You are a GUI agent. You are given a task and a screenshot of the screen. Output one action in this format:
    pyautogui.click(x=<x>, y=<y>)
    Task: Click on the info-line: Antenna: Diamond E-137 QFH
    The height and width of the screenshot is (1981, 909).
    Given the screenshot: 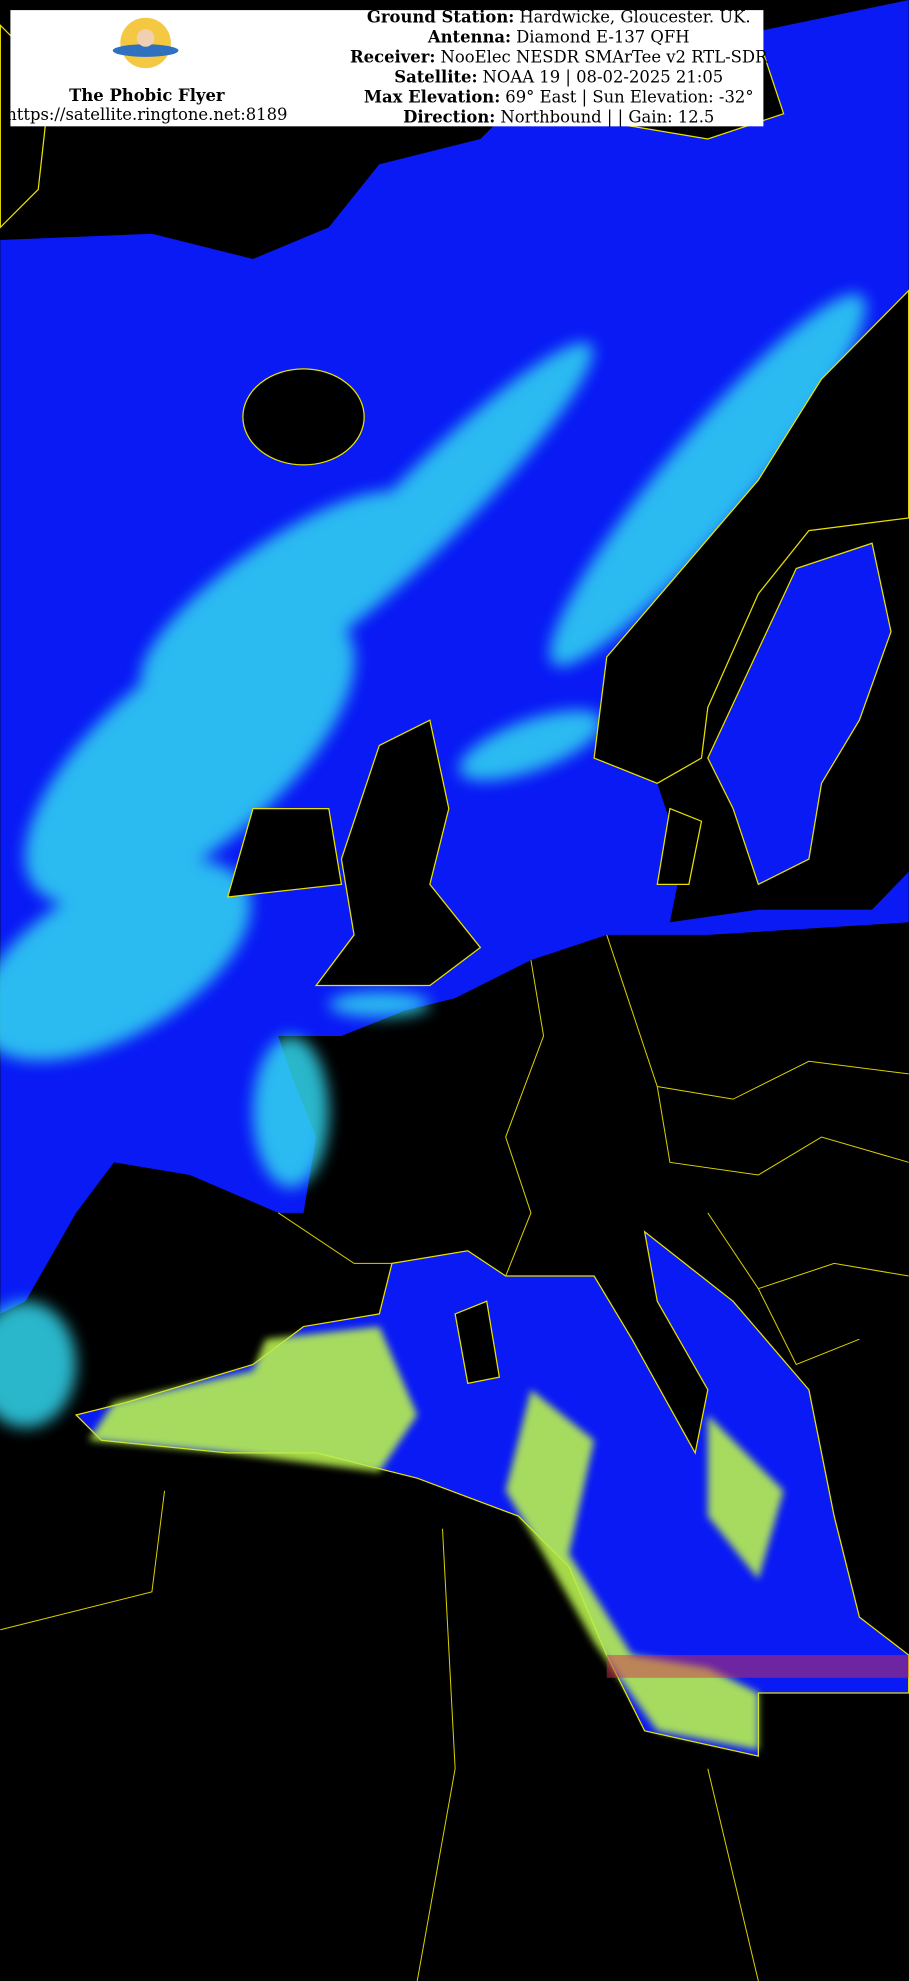 What is the action you would take?
    pyautogui.click(x=558, y=37)
    